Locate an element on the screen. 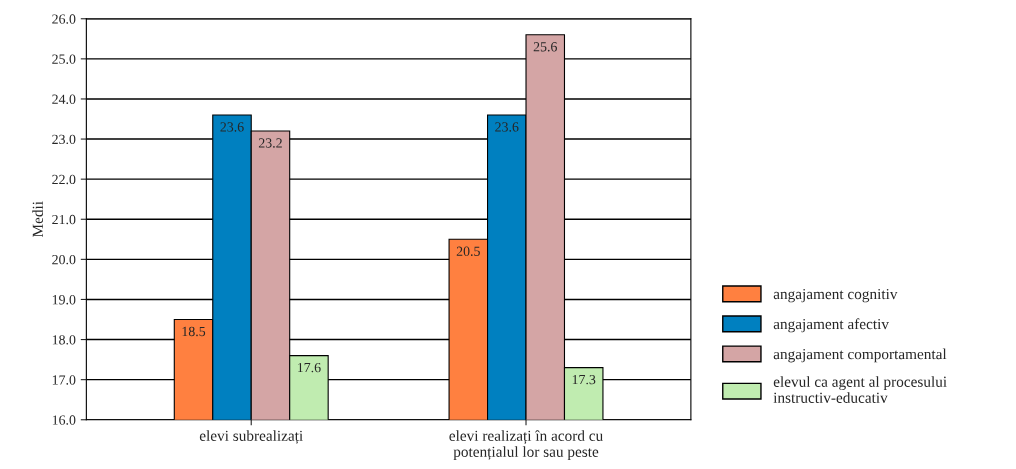 Image resolution: width=1016 pixels, height=469 pixels. x-tick-label: elevi subrealizați is located at coordinates (251, 437).